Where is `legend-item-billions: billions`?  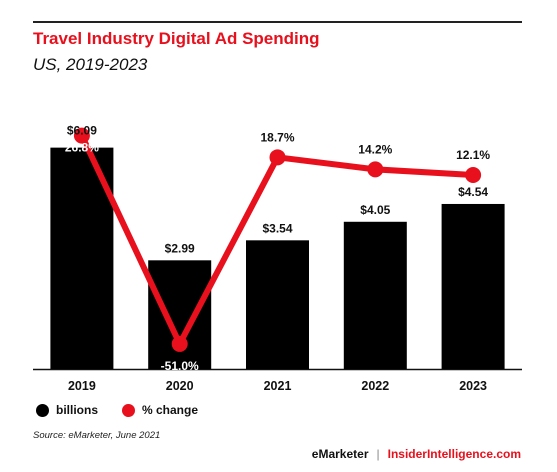
legend-item-billions: billions is located at coordinates (67, 410).